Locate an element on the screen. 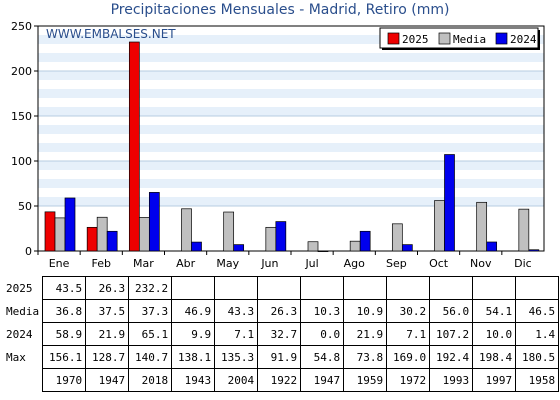  table-cell: 54.8 is located at coordinates (322, 357).